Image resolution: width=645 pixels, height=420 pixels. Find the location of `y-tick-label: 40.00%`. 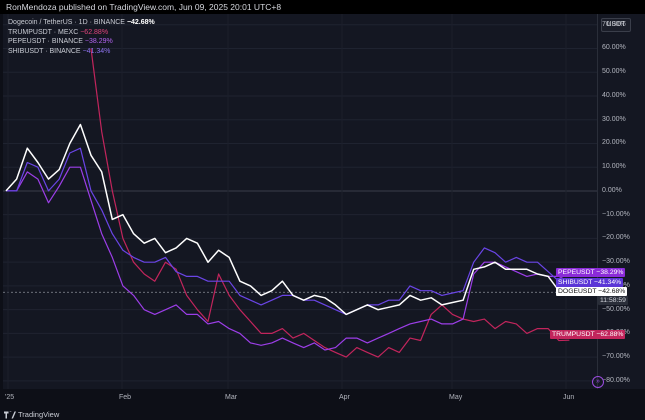

y-tick-label: 40.00% is located at coordinates (614, 95).